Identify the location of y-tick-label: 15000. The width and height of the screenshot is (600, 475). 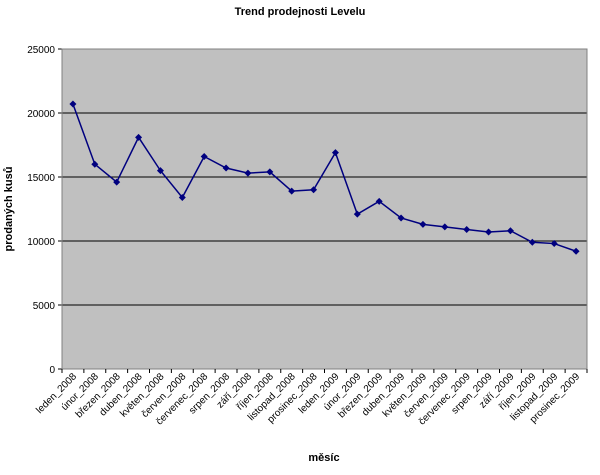
(41, 178).